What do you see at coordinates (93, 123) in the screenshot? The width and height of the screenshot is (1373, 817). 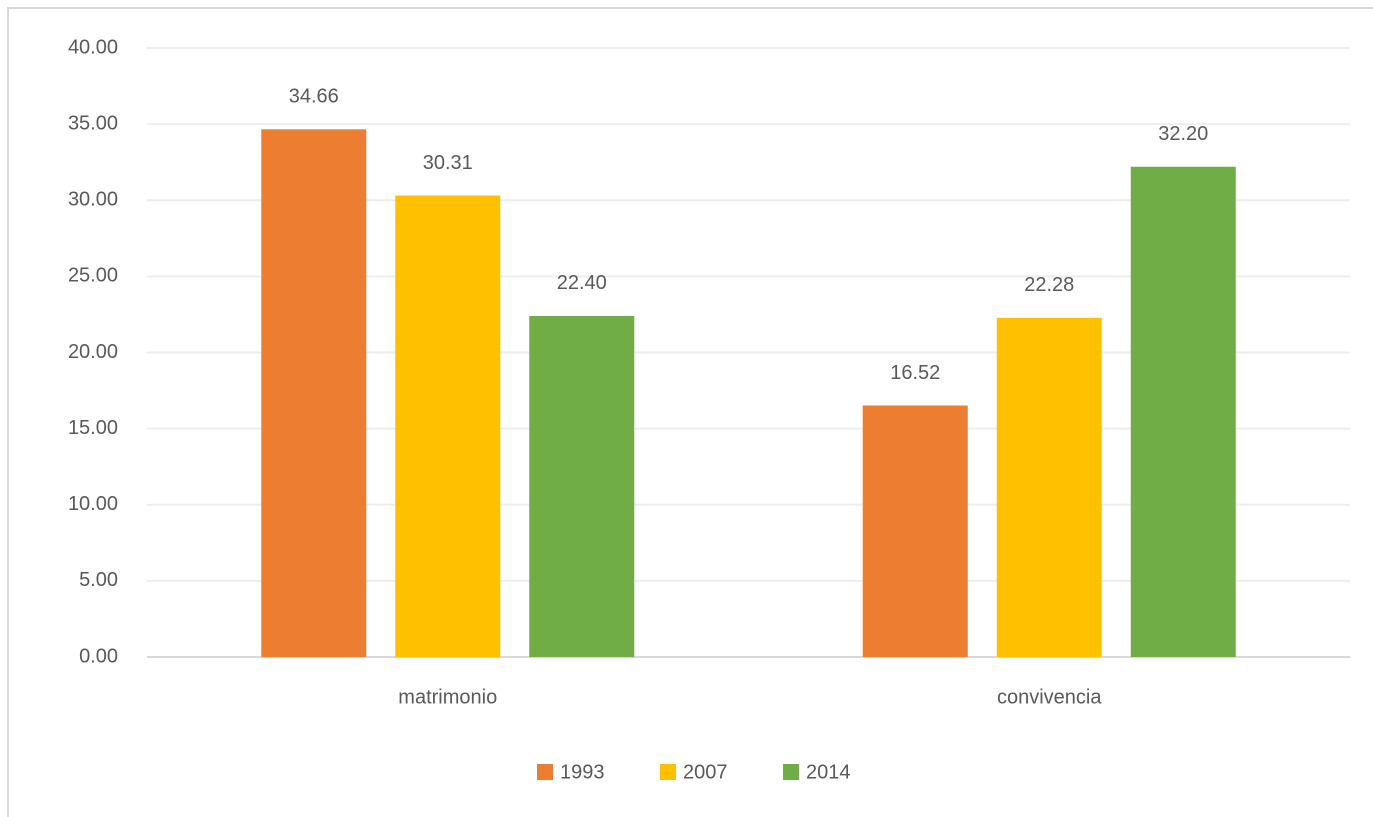 I see `y-tick-label: 35.00` at bounding box center [93, 123].